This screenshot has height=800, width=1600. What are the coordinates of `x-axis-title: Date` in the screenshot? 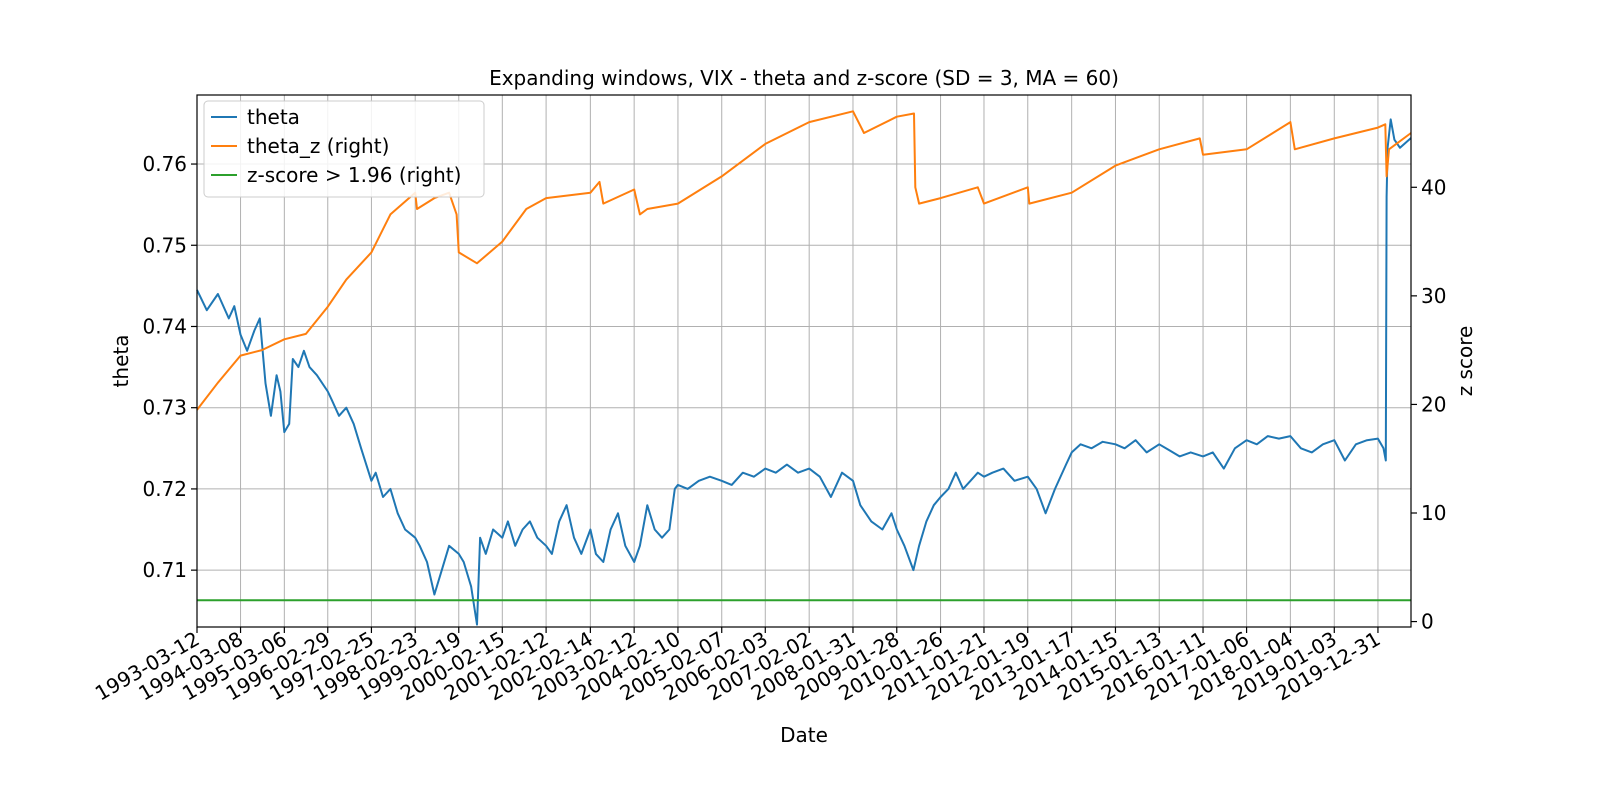 It's located at (804, 735).